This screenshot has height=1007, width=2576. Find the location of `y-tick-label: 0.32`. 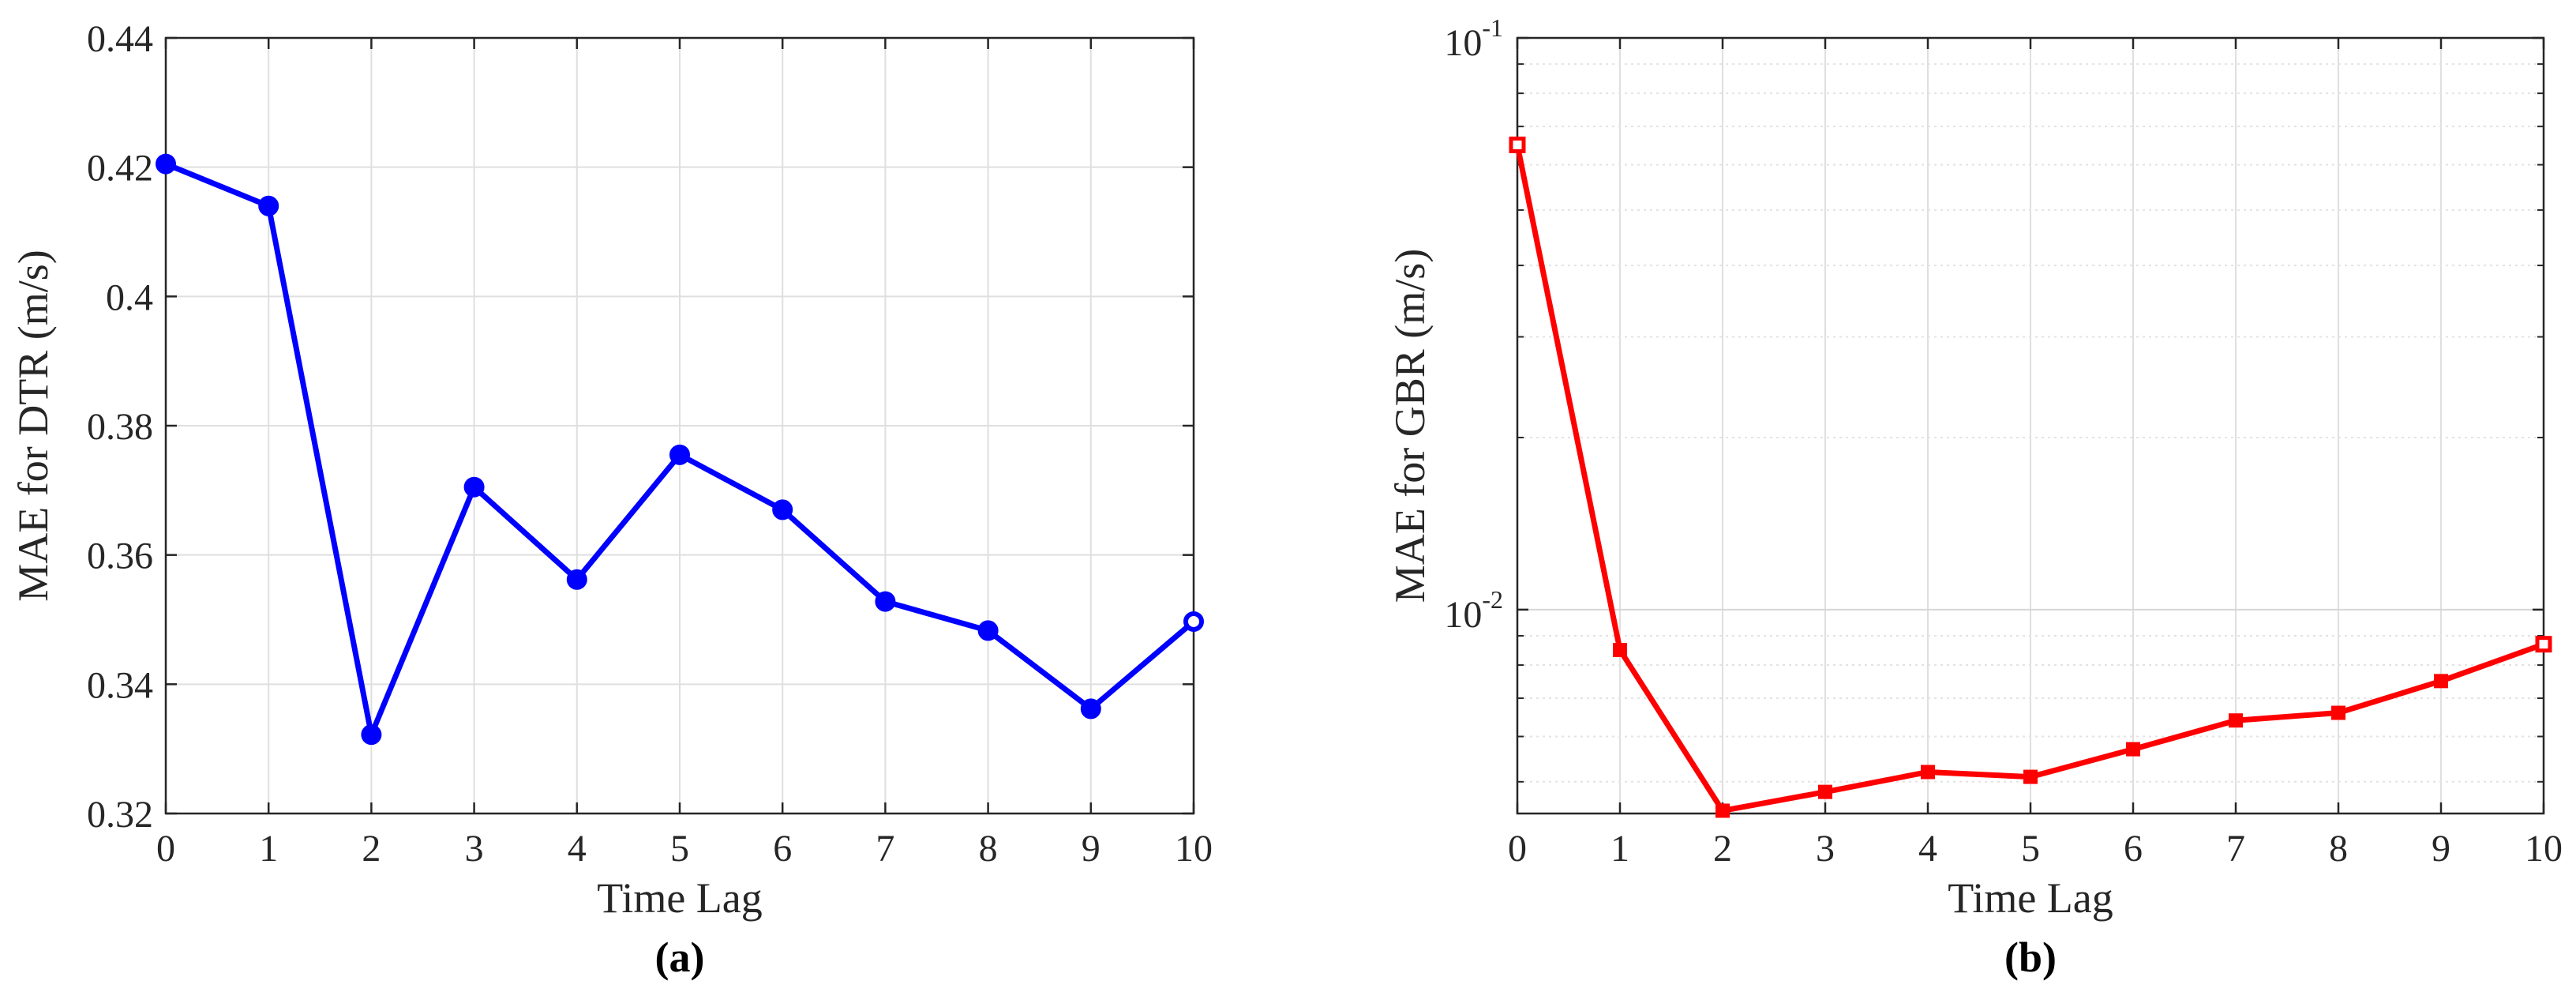

y-tick-label: 0.32 is located at coordinates (120, 815).